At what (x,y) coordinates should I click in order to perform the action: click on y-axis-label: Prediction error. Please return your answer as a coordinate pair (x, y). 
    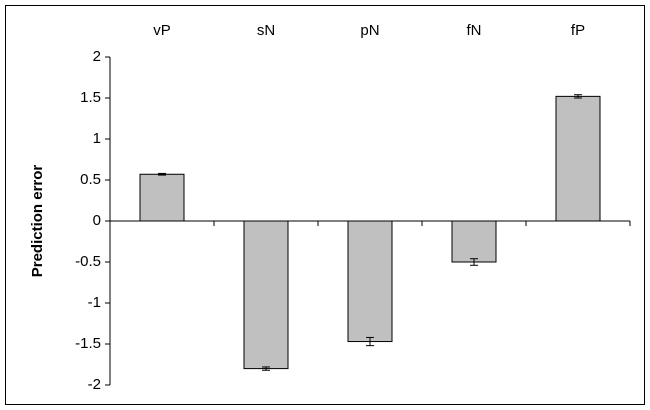
    Looking at the image, I should click on (37, 221).